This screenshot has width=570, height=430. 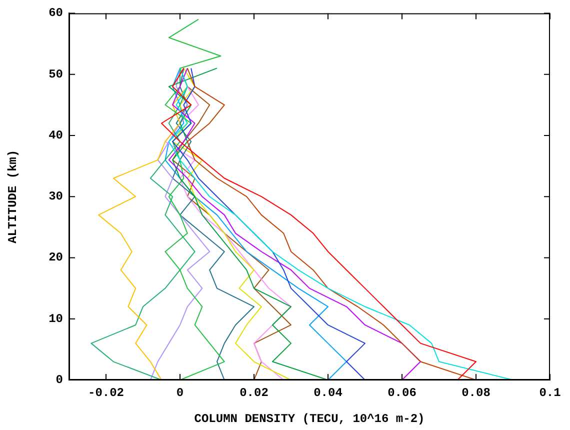 What do you see at coordinates (402, 393) in the screenshot?
I see `x-tick-label: 0.06` at bounding box center [402, 393].